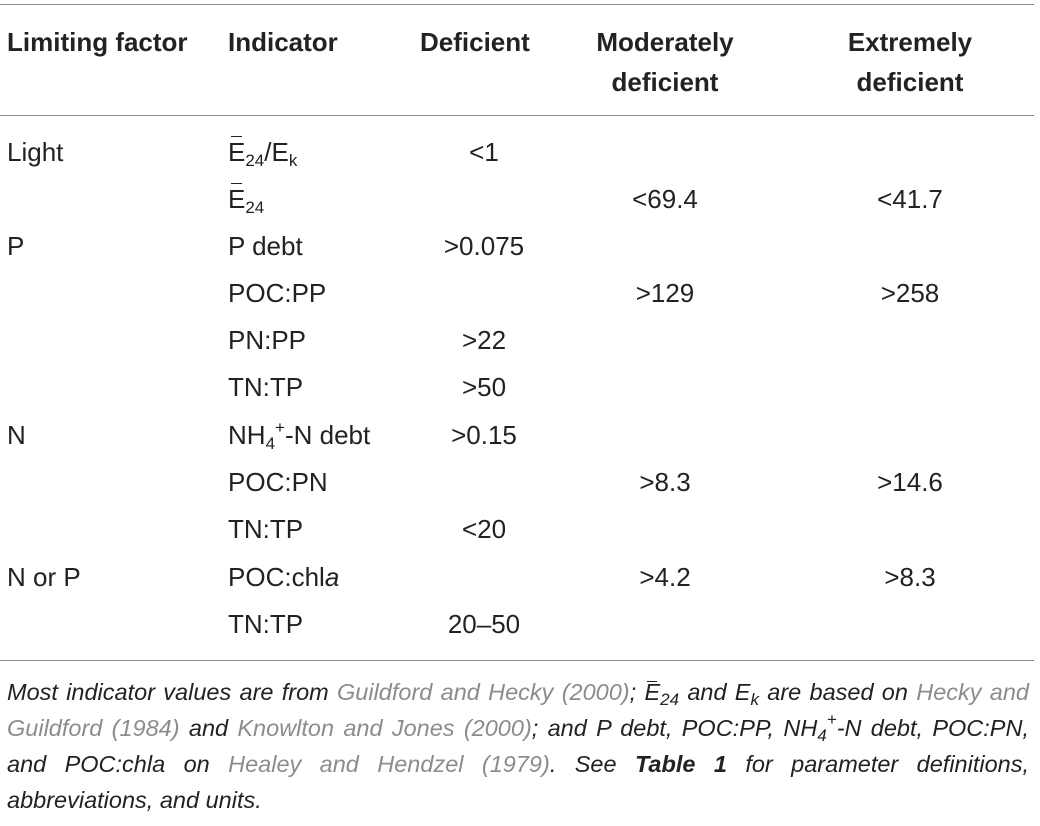 The width and height of the screenshot is (1040, 826). I want to click on citation-link: Knowlton and Jones (2000), so click(384, 728).